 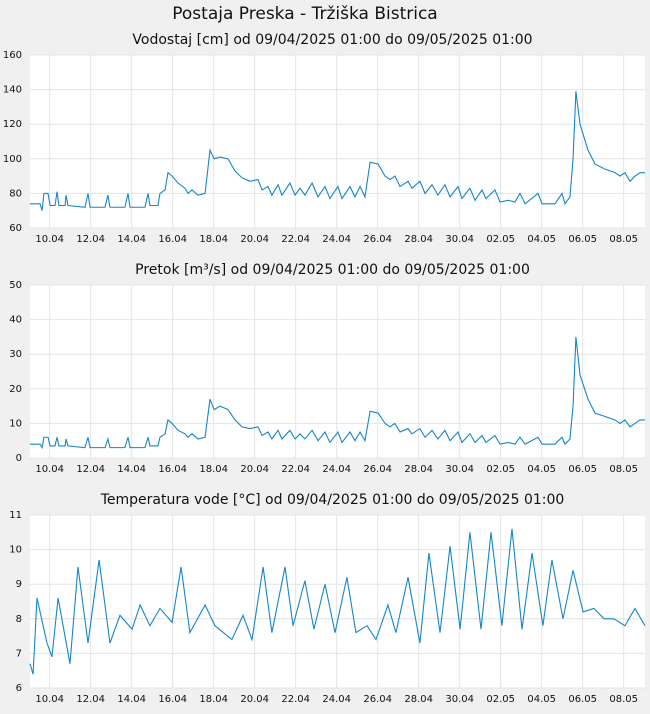 I want to click on y-tick-label: 7, so click(x=19, y=653).